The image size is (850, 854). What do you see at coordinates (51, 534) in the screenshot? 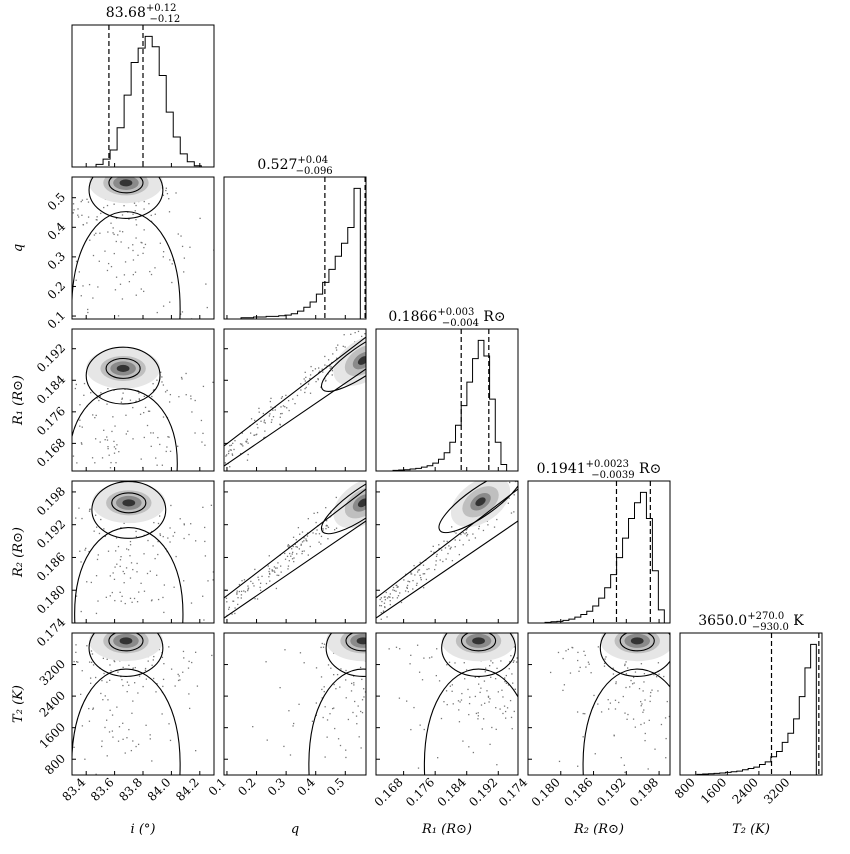
I see `y-tick-label: 0.192` at bounding box center [51, 534].